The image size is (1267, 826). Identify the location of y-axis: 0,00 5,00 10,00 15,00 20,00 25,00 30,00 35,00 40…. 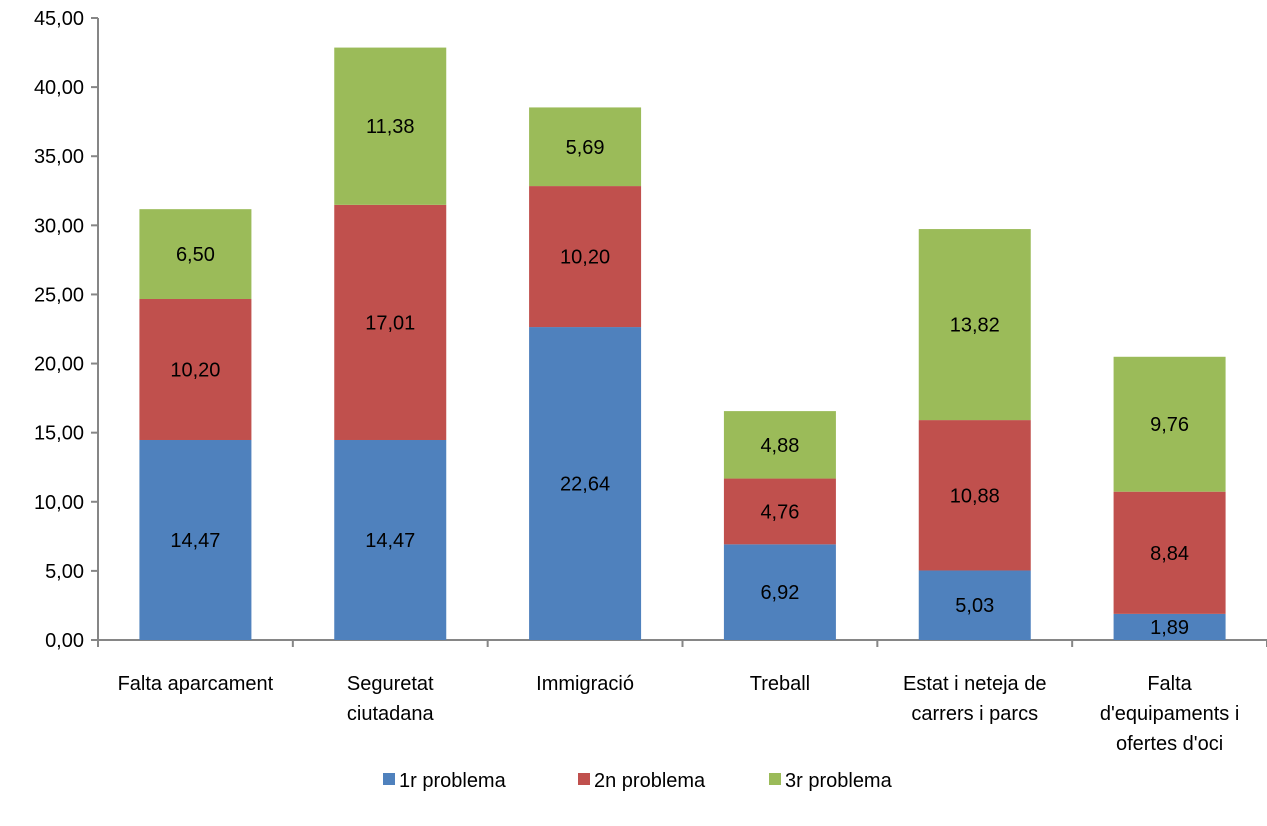
(66, 330).